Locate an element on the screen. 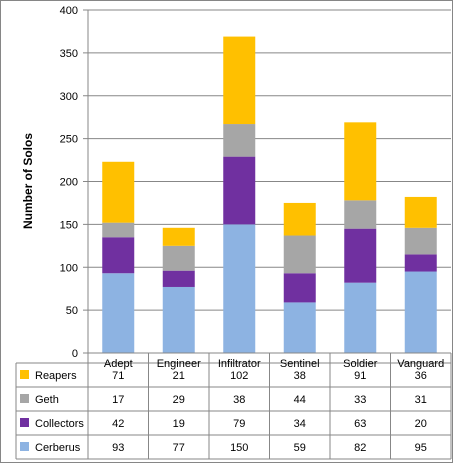 This screenshot has height=463, width=453. bar-vanguard-collectors is located at coordinates (420, 263).